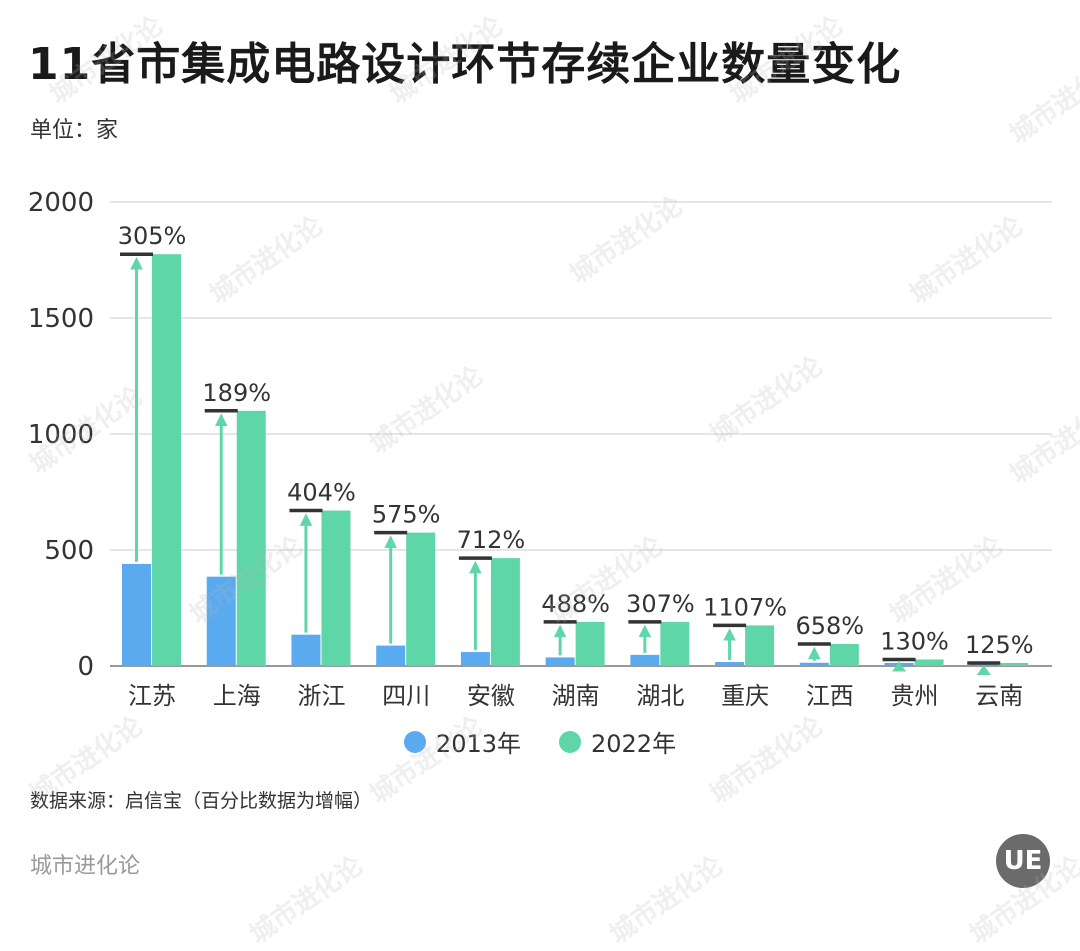 Image resolution: width=1080 pixels, height=951 pixels. What do you see at coordinates (491, 696) in the screenshot?
I see `x-tick-label: 安徽` at bounding box center [491, 696].